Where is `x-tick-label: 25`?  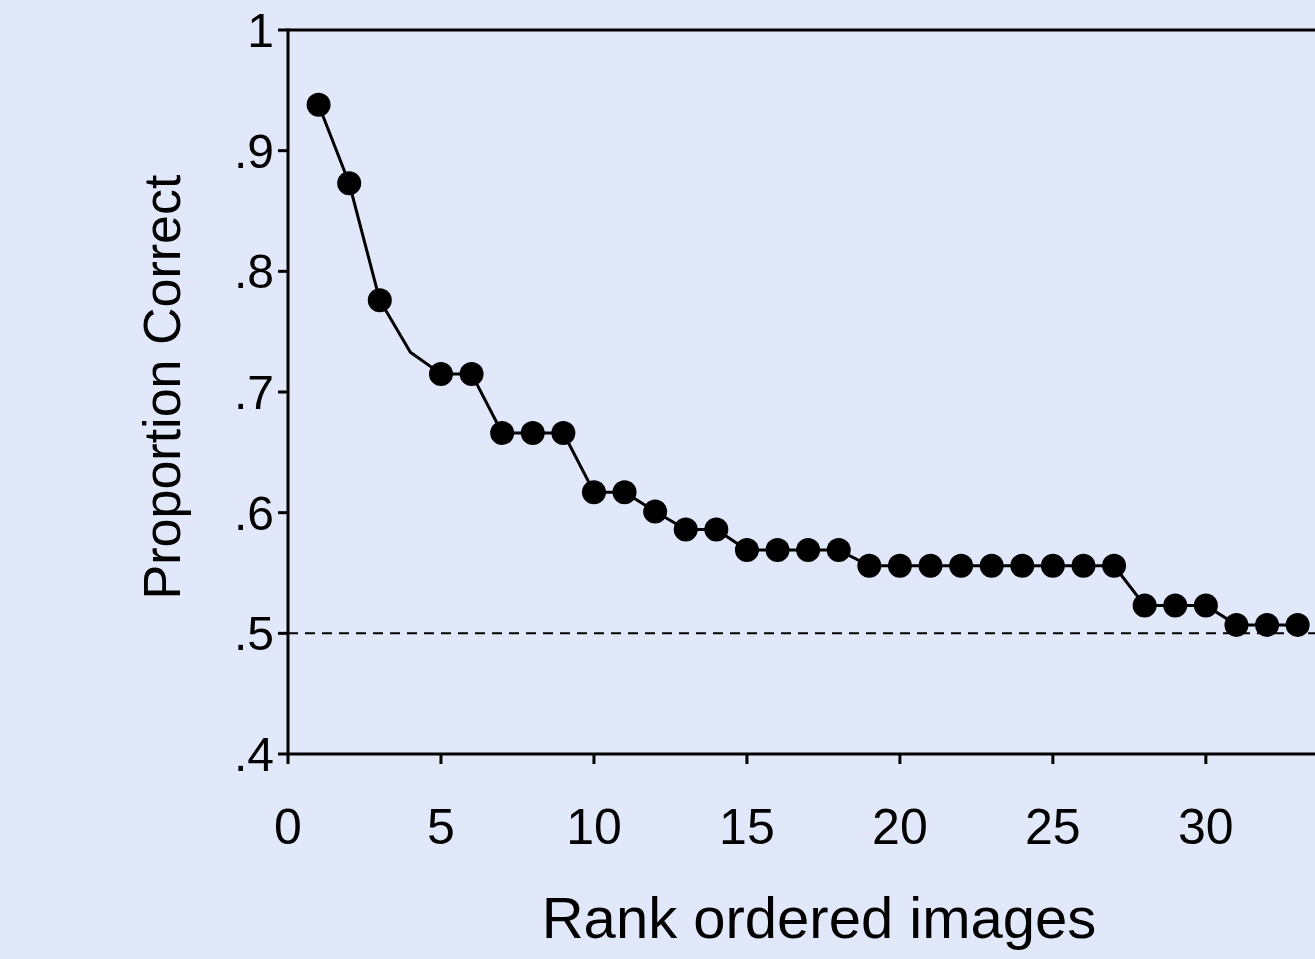
x-tick-label: 25 is located at coordinates (1053, 827).